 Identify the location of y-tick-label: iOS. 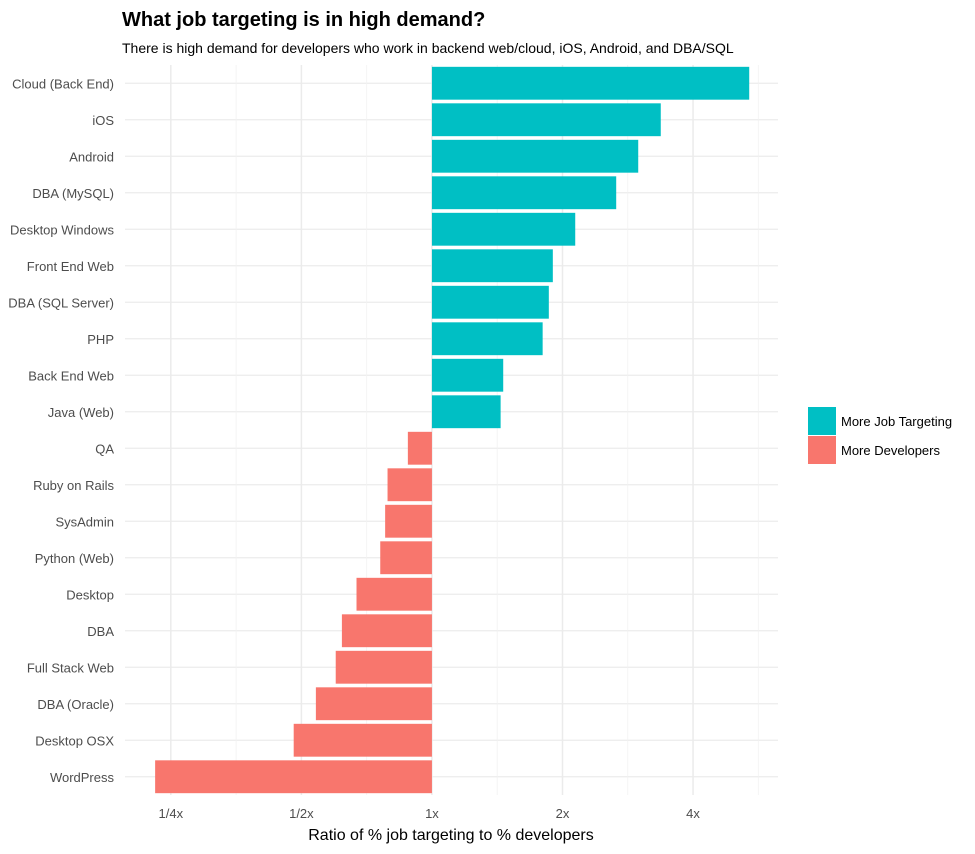
(103, 120).